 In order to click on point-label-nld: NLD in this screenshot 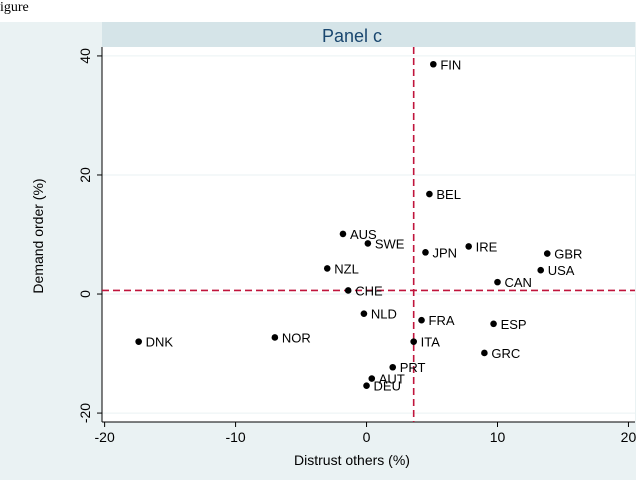, I will do `click(384, 314)`.